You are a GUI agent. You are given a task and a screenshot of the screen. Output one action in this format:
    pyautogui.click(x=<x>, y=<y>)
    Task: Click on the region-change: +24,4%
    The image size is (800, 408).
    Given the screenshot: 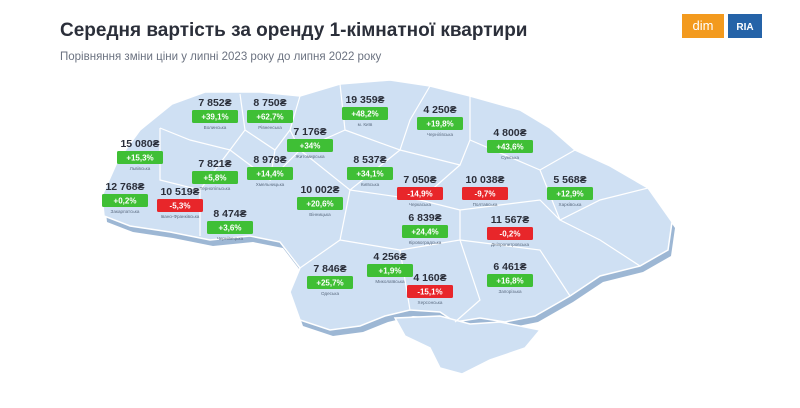 What is the action you would take?
    pyautogui.click(x=424, y=232)
    